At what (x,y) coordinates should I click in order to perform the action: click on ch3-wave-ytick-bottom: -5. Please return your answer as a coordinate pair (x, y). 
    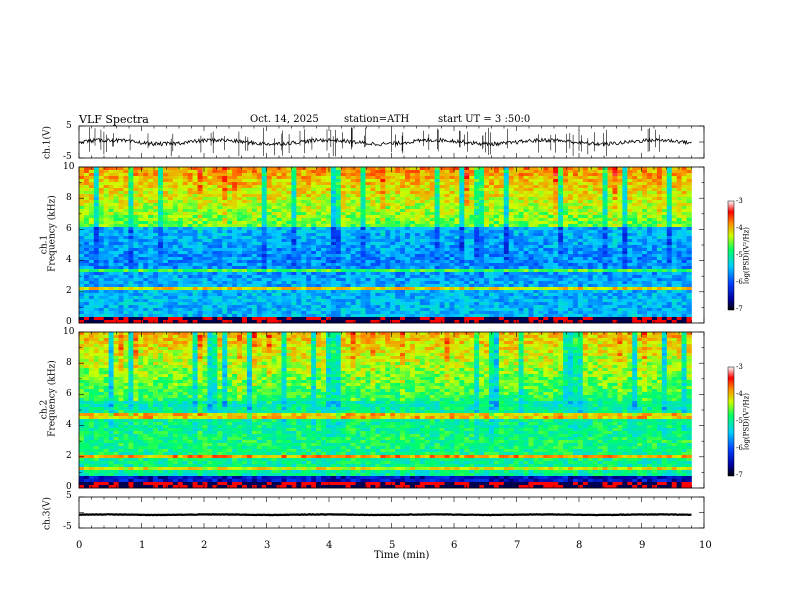
    Looking at the image, I should click on (67, 527).